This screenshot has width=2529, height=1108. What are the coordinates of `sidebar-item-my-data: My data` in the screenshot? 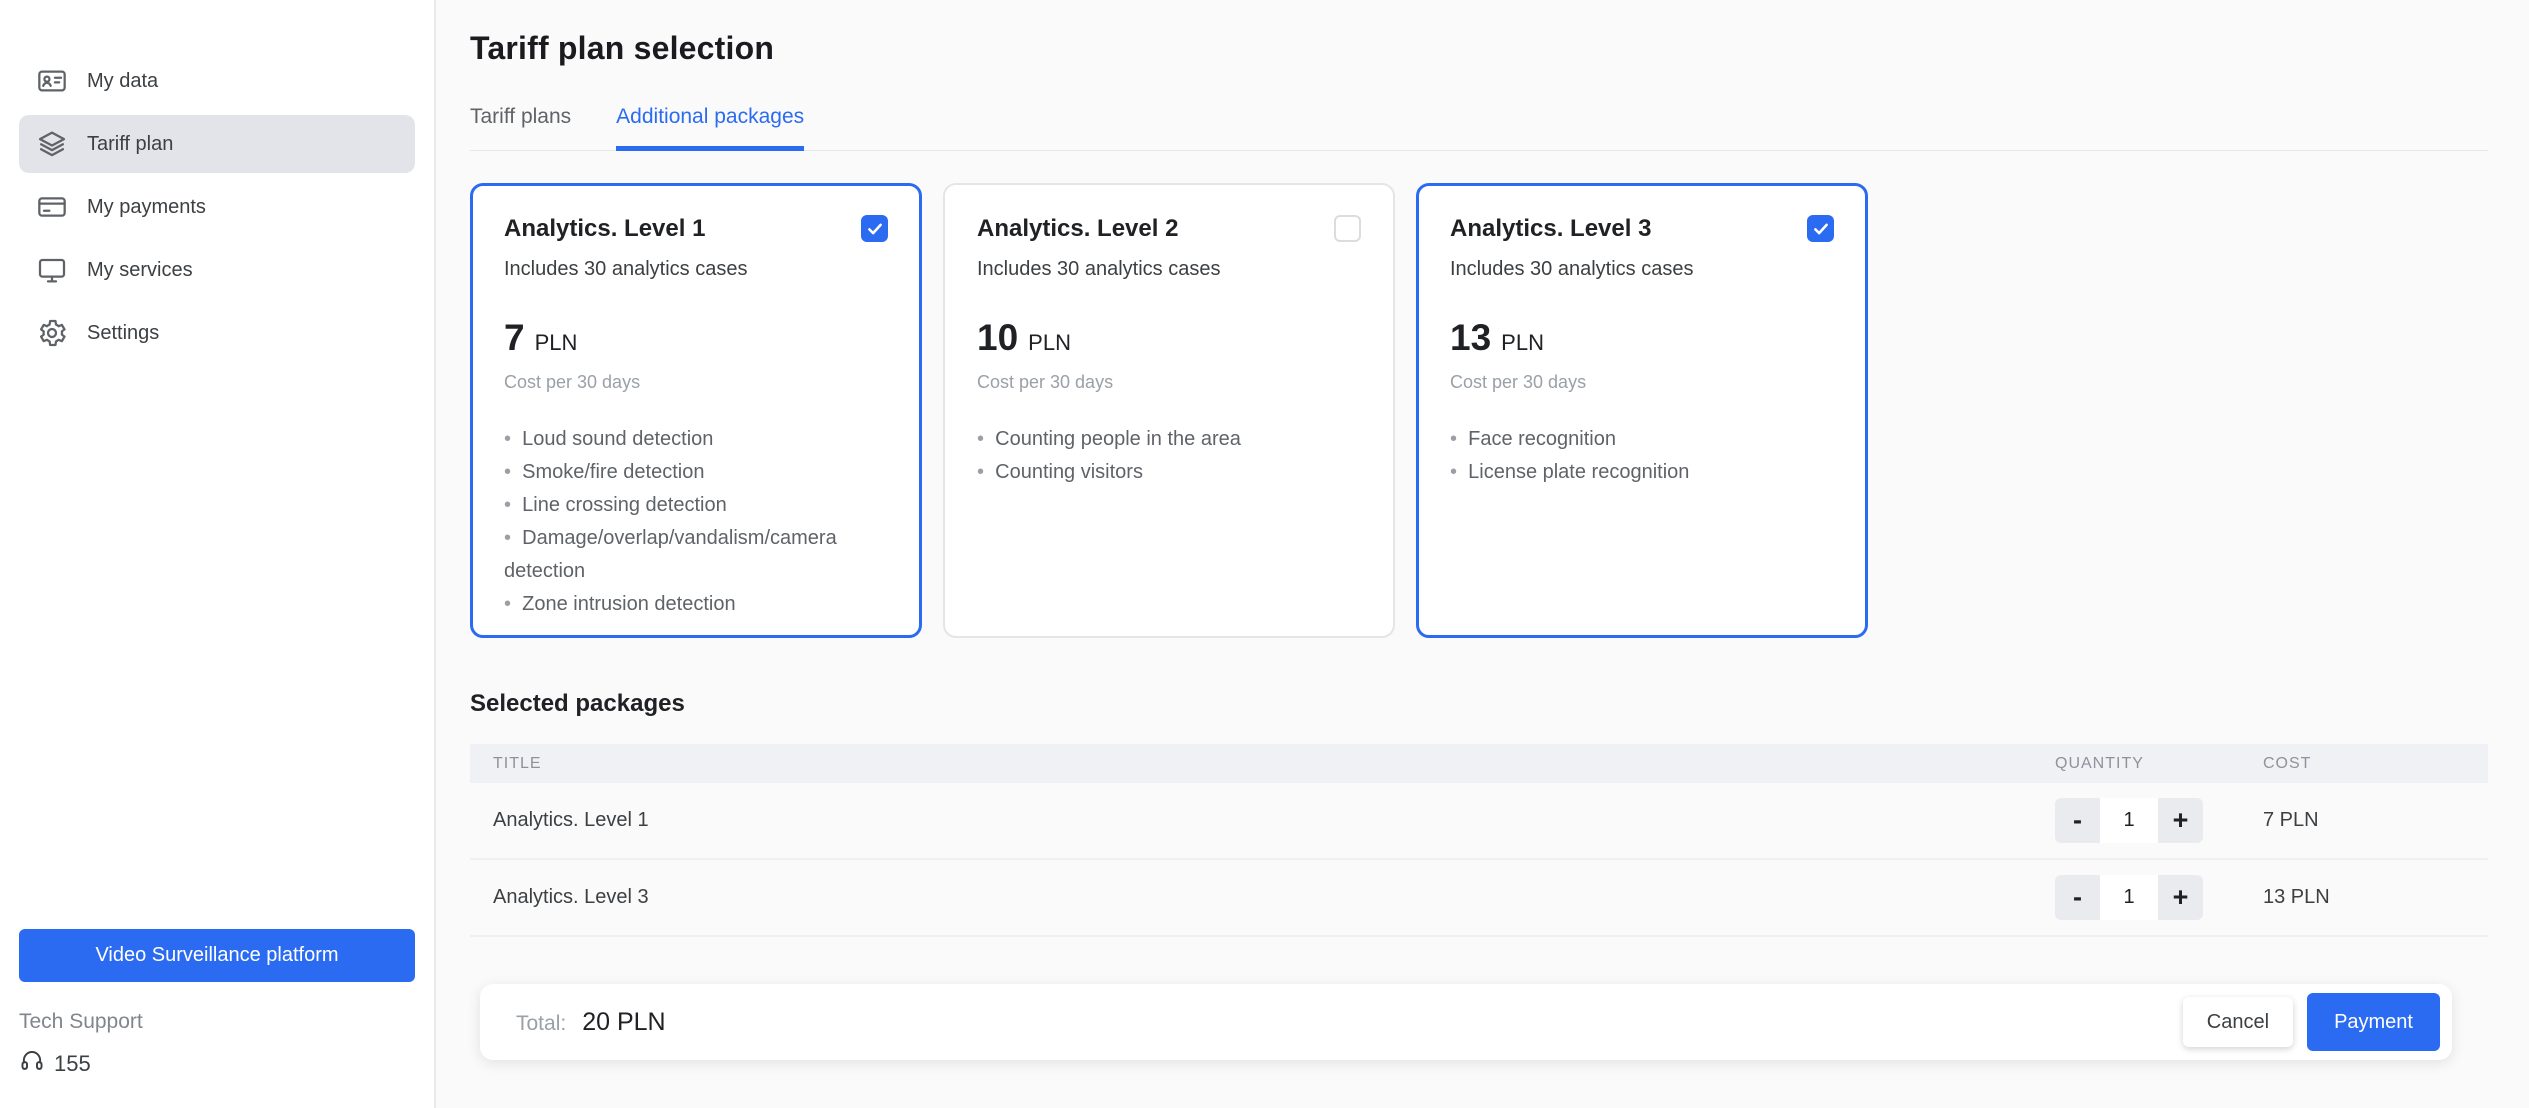 It's located at (217, 81).